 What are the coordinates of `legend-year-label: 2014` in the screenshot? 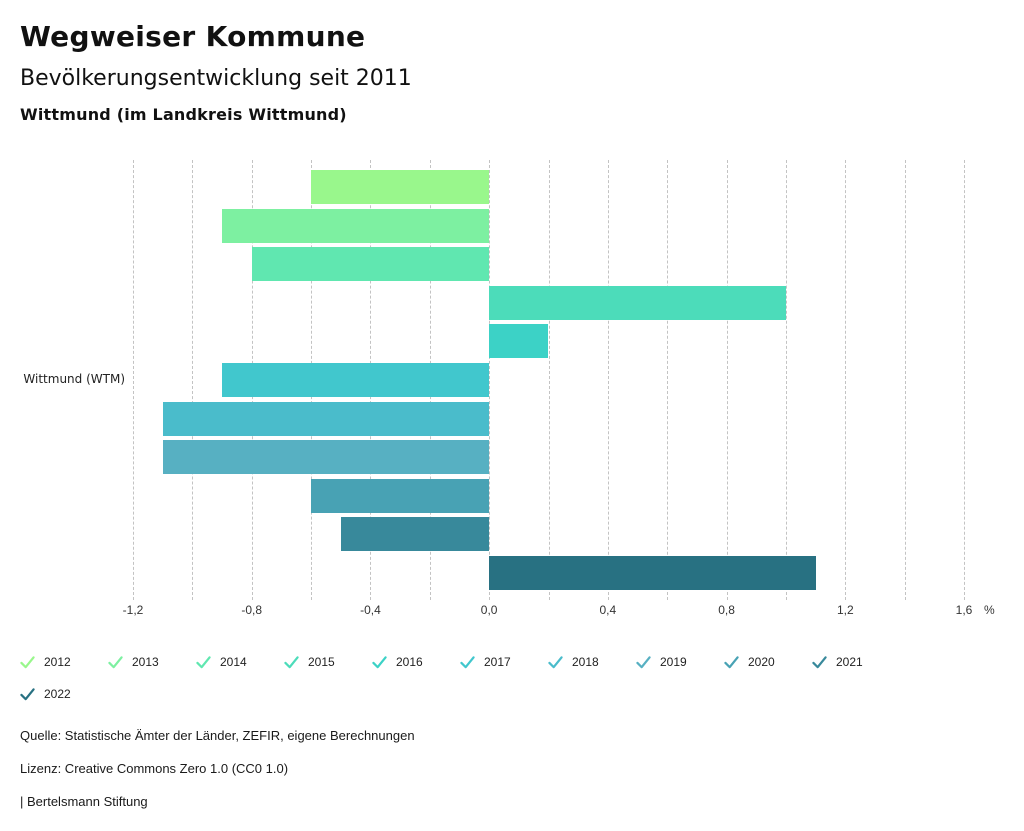 It's located at (233, 662).